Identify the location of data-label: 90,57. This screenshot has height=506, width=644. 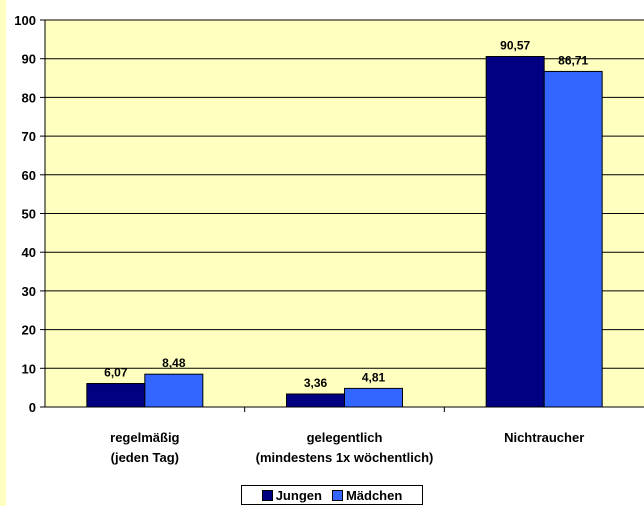
(515, 45).